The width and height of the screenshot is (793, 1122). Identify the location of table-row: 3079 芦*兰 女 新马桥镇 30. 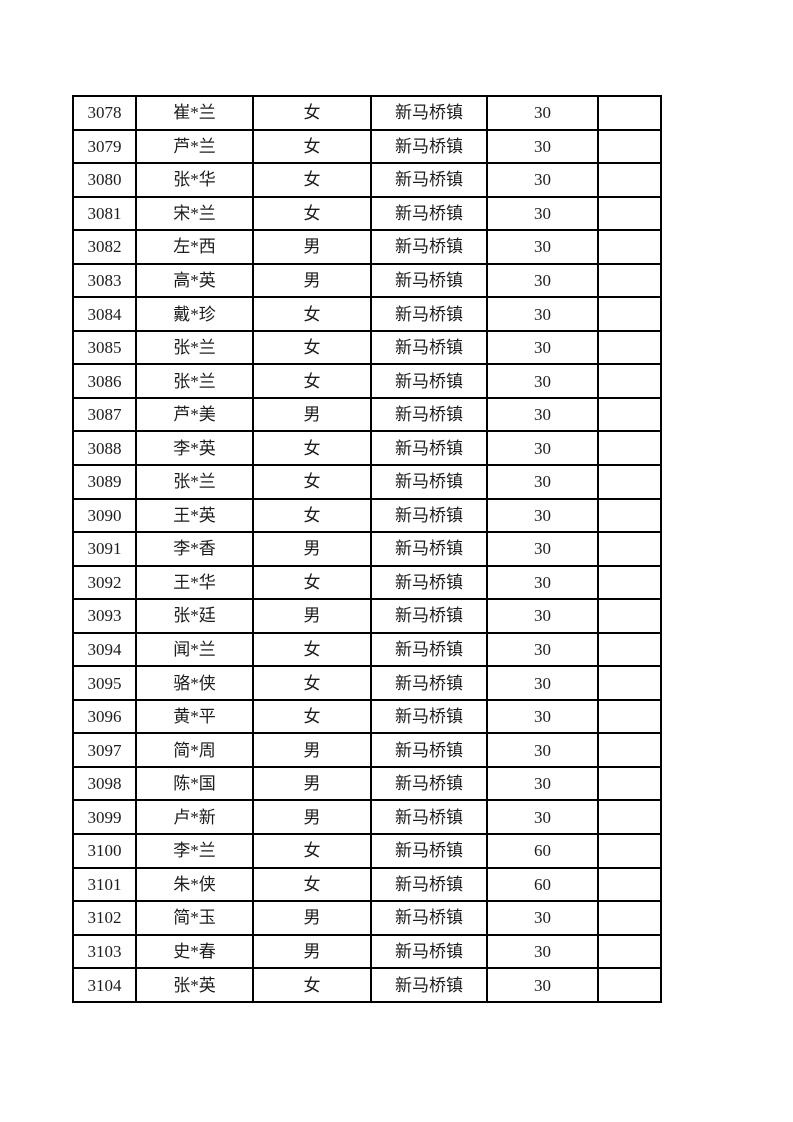
(367, 146).